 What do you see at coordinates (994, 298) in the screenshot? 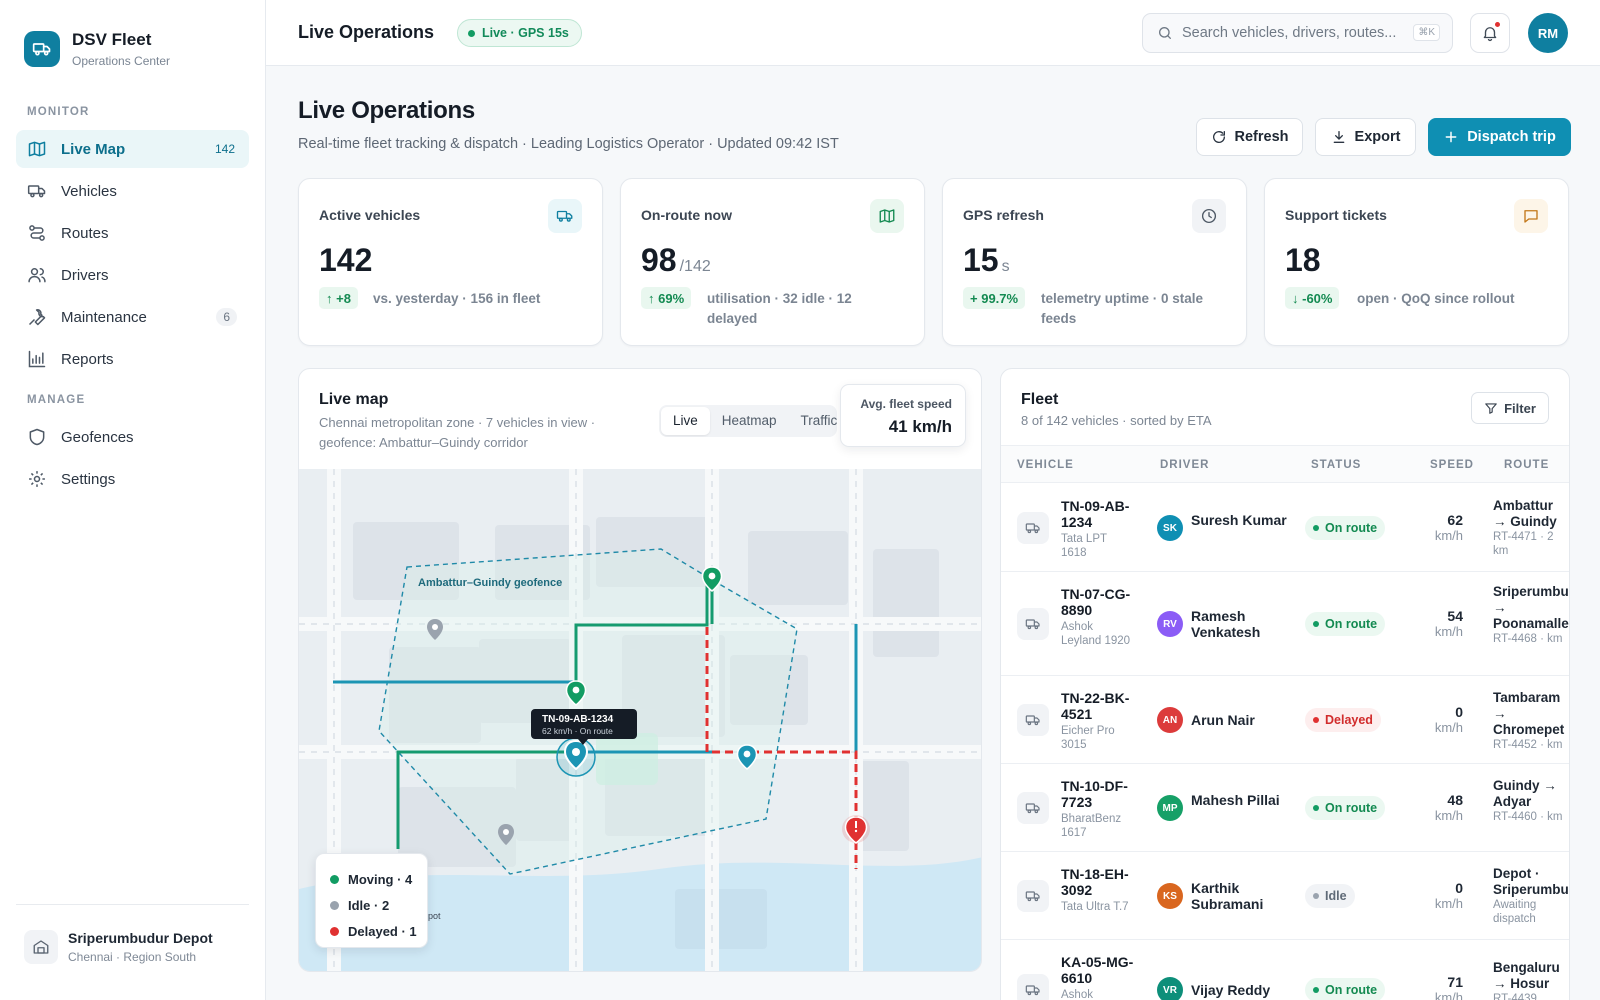
I see `kpi-delta: + 99.7%` at bounding box center [994, 298].